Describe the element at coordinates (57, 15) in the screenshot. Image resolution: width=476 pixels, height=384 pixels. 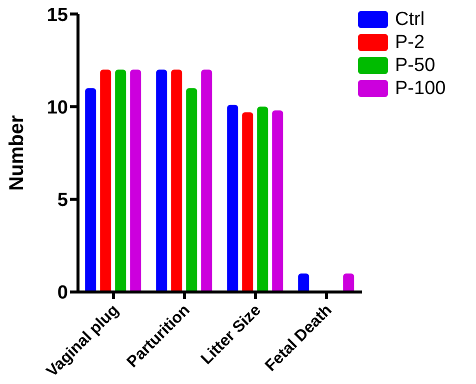
I see `y-tick-label: 15` at that location.